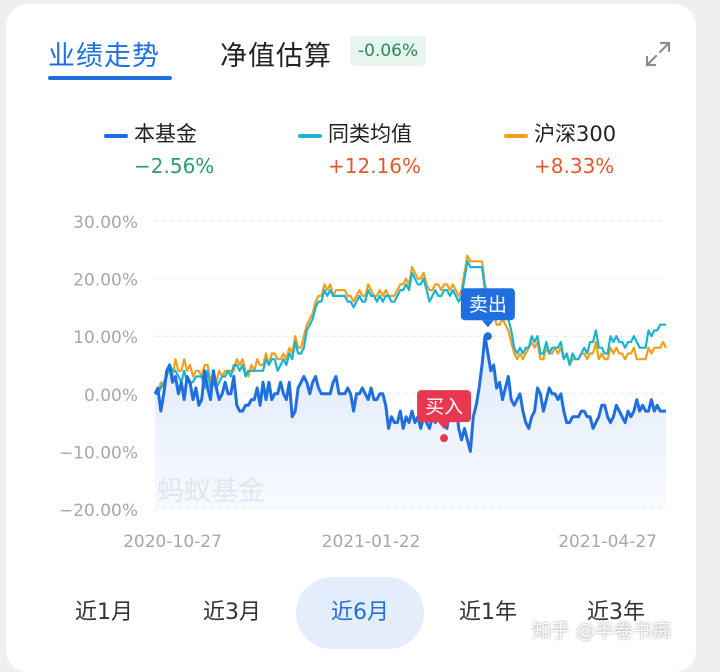  I want to click on y-tick-label: 20.00%, so click(105, 281).